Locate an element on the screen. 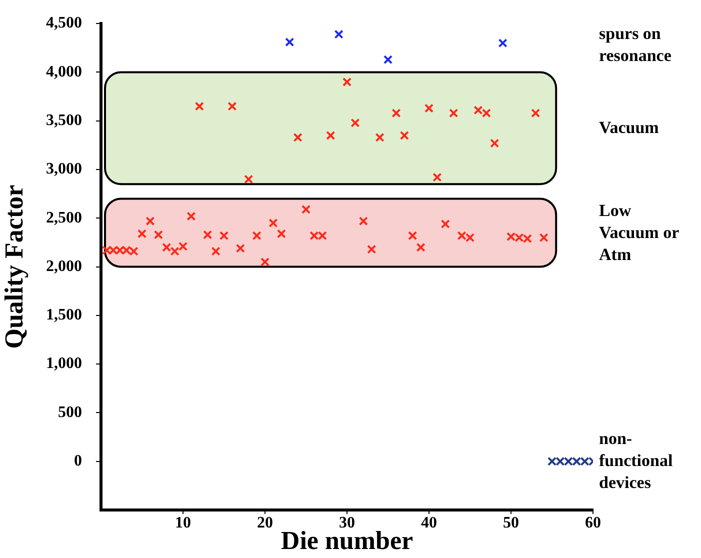 Image resolution: width=701 pixels, height=558 pixels. y-tick-label: 500 is located at coordinates (70, 412).